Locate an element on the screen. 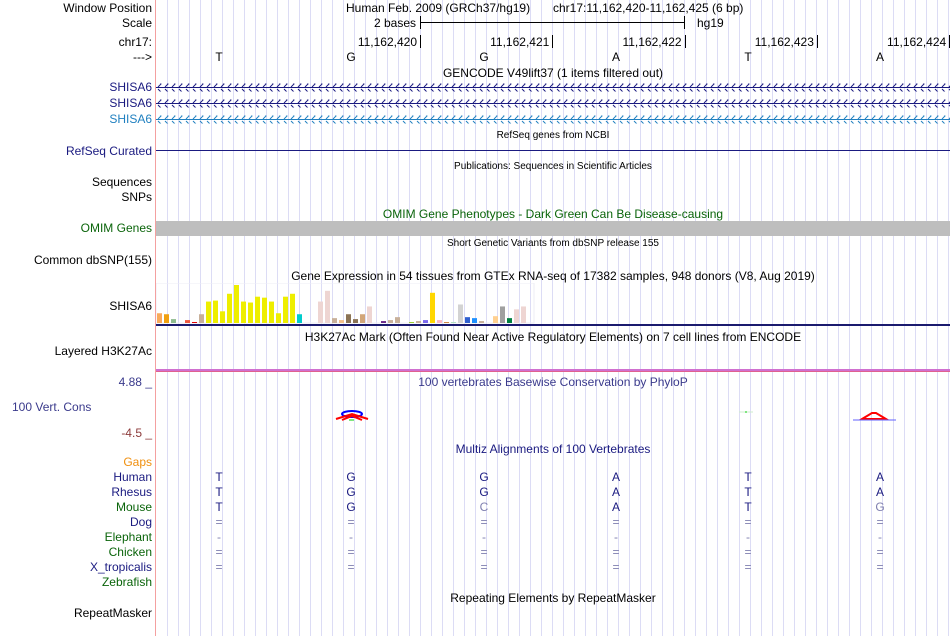 The image size is (950, 636). dbsnp-label: Common dbSNP(155) is located at coordinates (92, 260).